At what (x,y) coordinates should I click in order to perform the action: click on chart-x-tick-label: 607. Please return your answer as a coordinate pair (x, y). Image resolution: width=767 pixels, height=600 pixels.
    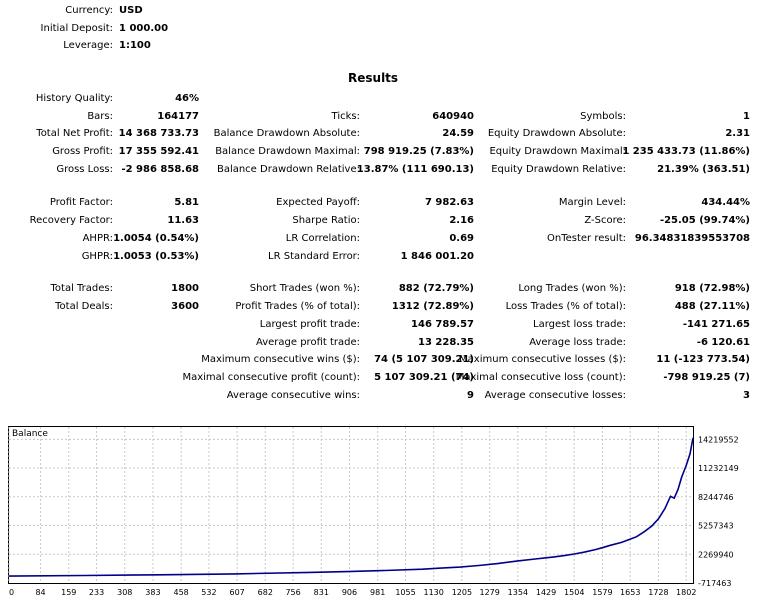
    Looking at the image, I should click on (236, 592).